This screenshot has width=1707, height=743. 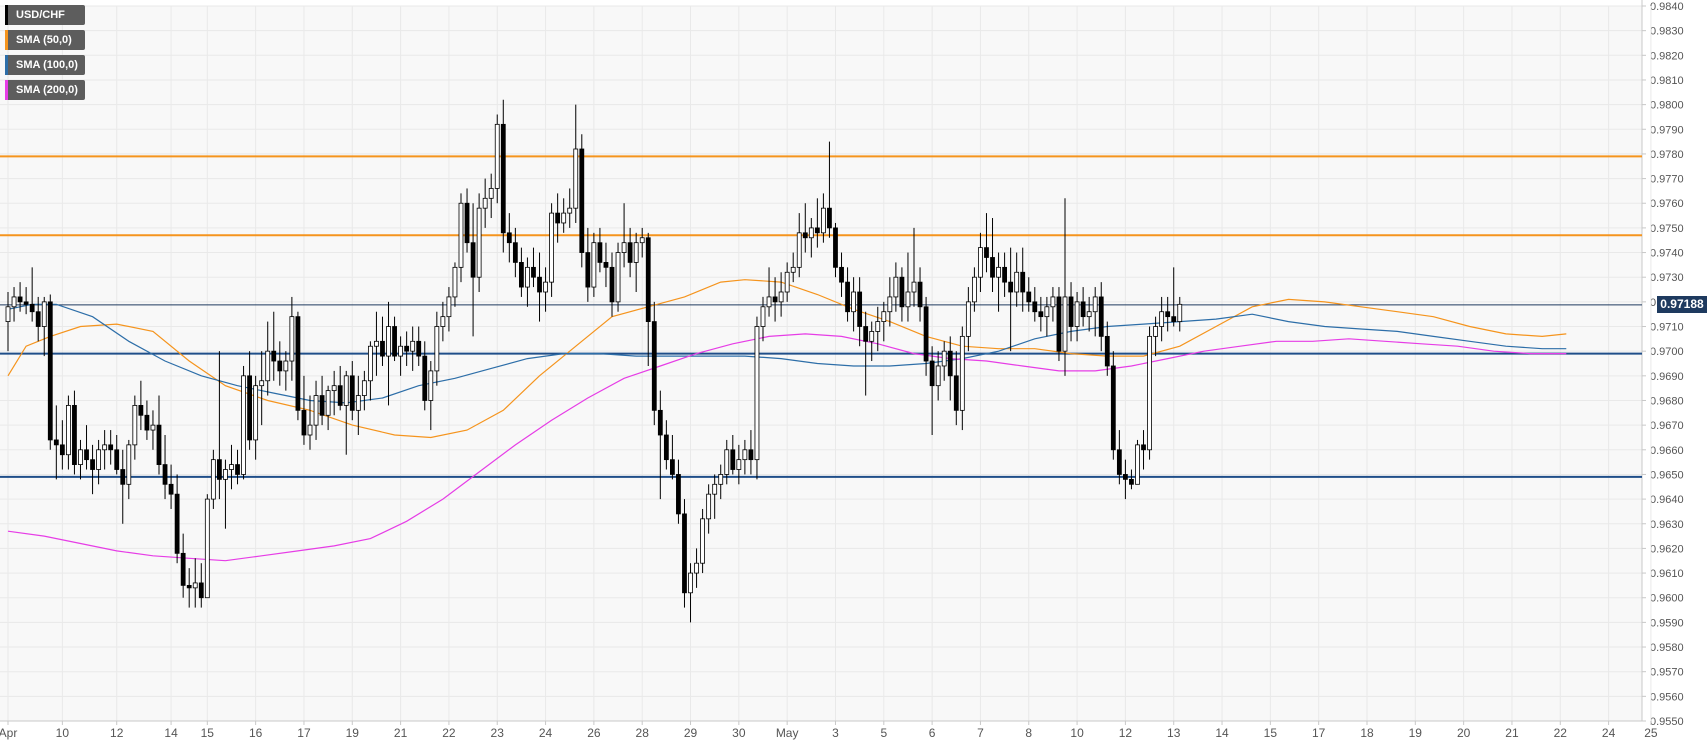 What do you see at coordinates (1222, 733) in the screenshot?
I see `x-tick-label: 14` at bounding box center [1222, 733].